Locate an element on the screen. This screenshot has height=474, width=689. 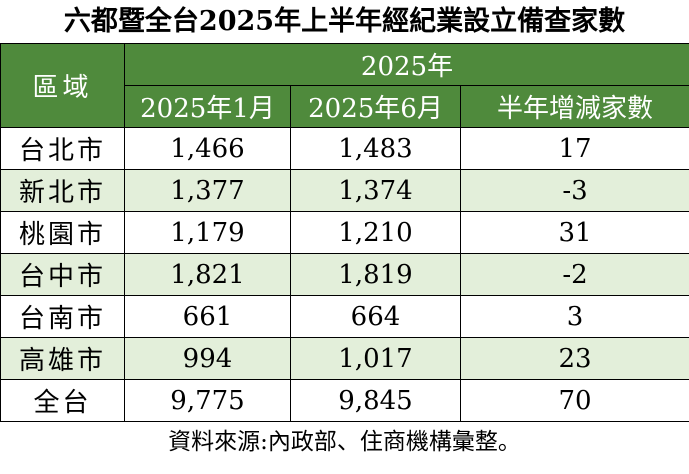
header-row-sub: 2025年1月 2025年6月 半年增減家數 is located at coordinates (345, 106).